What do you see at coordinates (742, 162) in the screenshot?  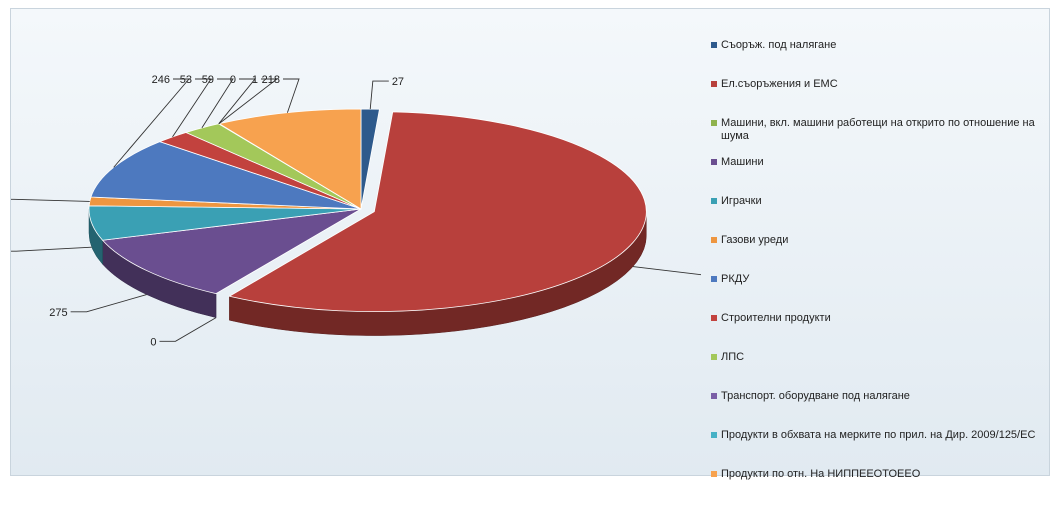 I see `legend-label: Машини` at bounding box center [742, 162].